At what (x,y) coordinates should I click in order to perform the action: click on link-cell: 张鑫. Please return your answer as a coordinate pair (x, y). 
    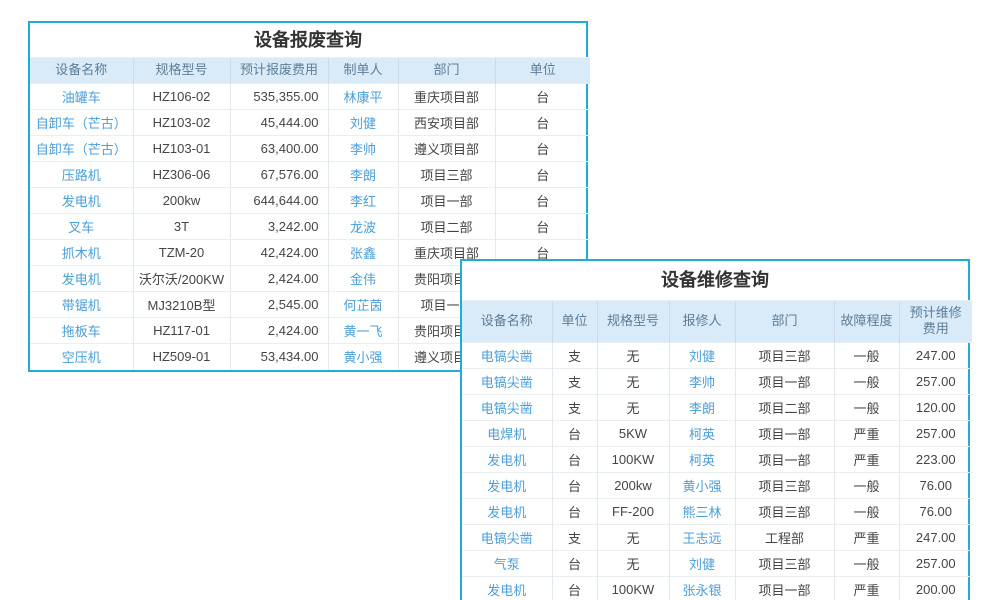
    Looking at the image, I should click on (362, 252).